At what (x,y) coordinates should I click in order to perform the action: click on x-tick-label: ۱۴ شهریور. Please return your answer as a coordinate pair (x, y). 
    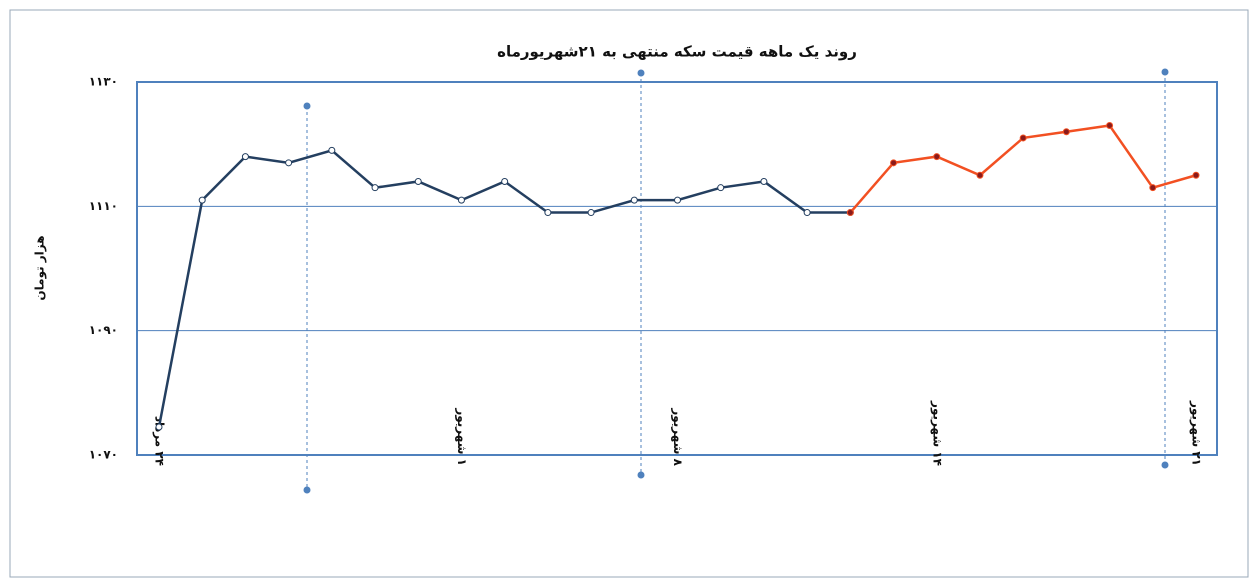
    Looking at the image, I should click on (936, 433).